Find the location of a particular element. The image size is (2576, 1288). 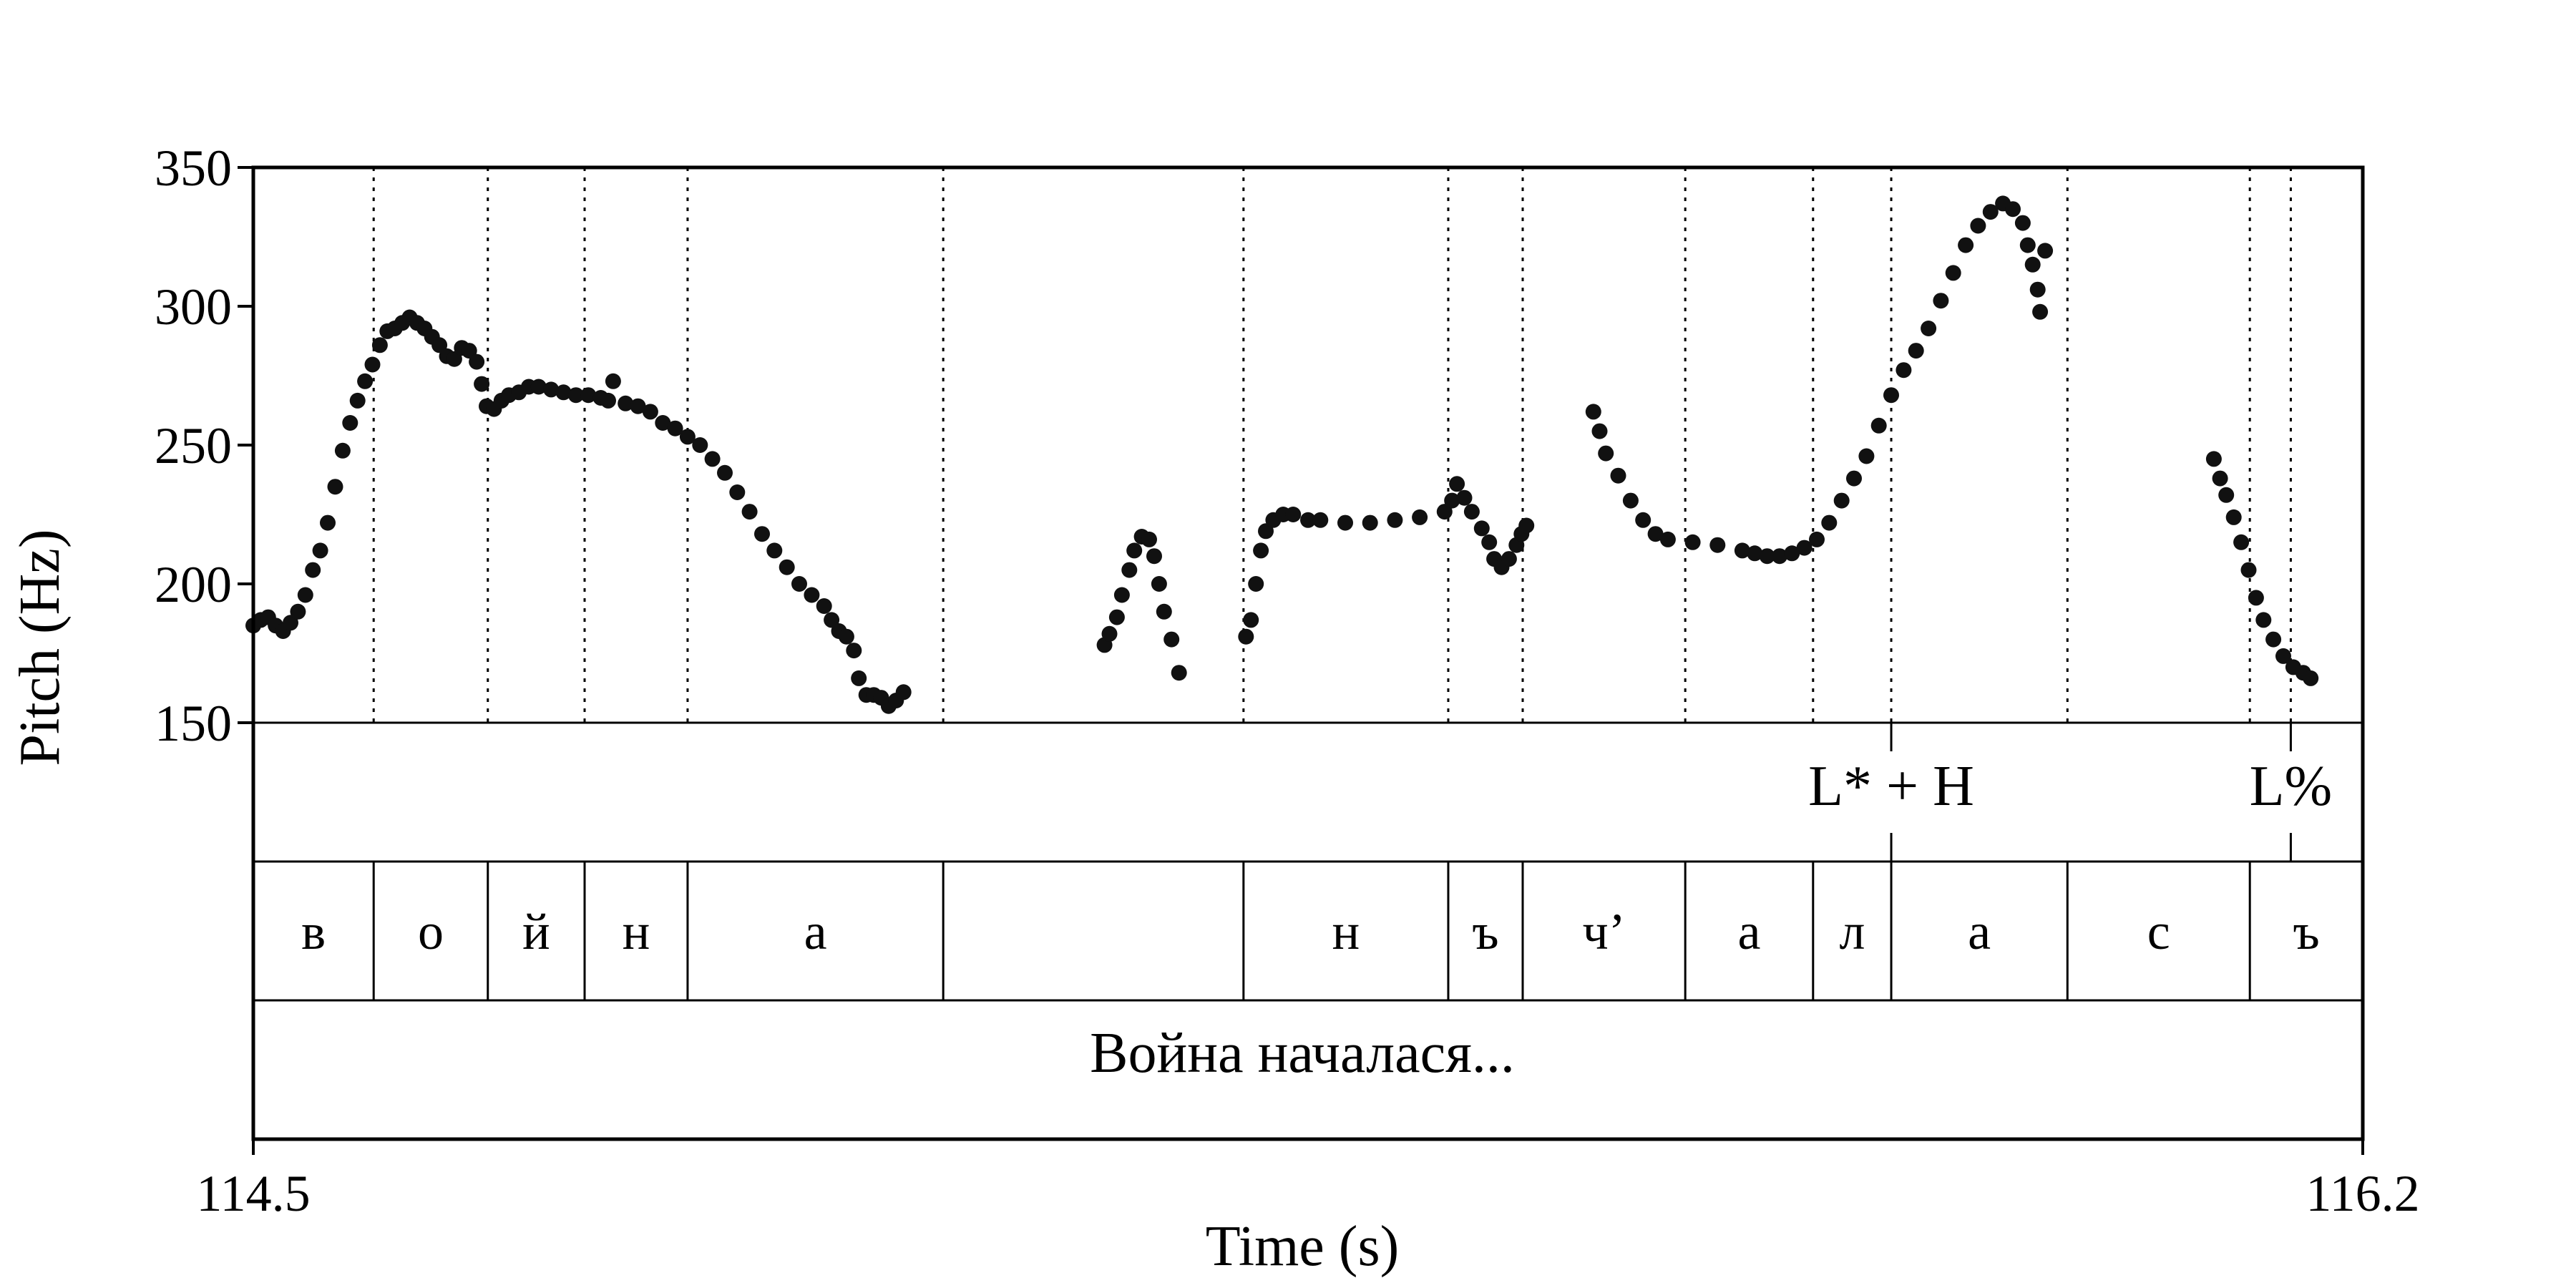

y-axis: 150 200 250 300 350 is located at coordinates (204, 446).